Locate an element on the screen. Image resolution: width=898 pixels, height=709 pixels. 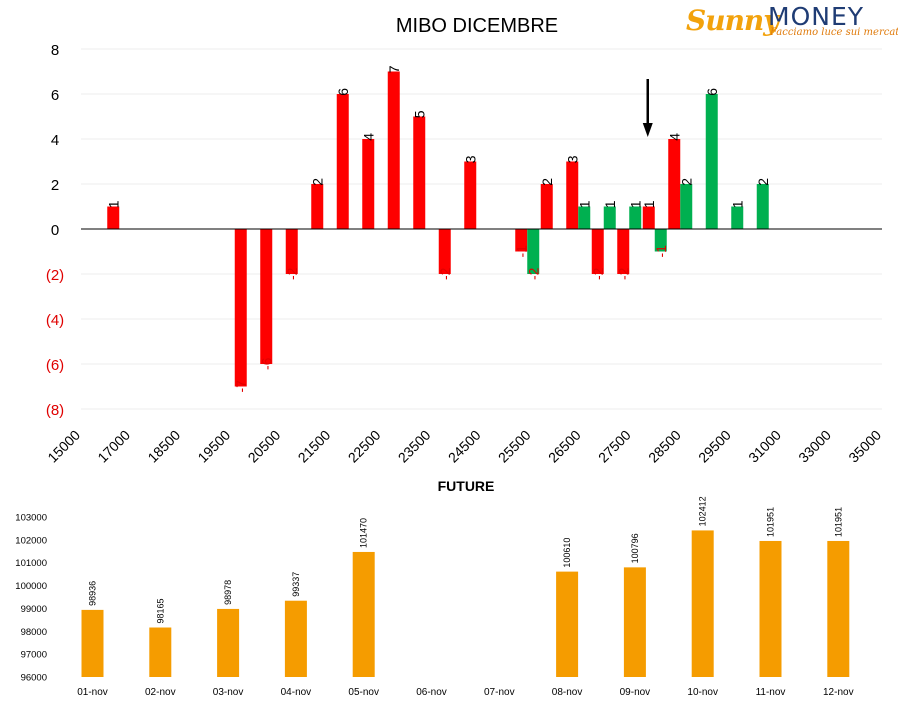
chart2-x-tick-label: 06-nov is located at coordinates (431, 692).